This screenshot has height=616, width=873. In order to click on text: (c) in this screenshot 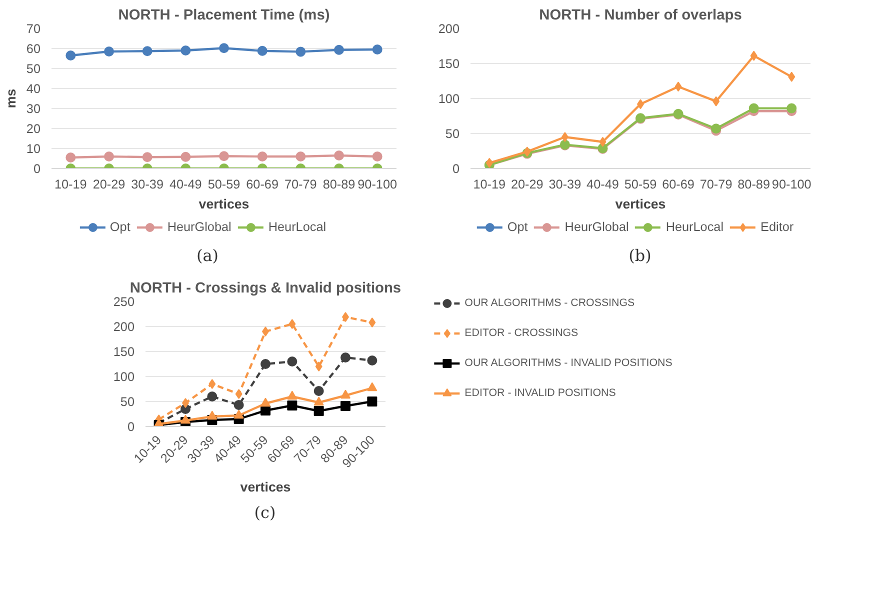, I will do `click(265, 513)`.